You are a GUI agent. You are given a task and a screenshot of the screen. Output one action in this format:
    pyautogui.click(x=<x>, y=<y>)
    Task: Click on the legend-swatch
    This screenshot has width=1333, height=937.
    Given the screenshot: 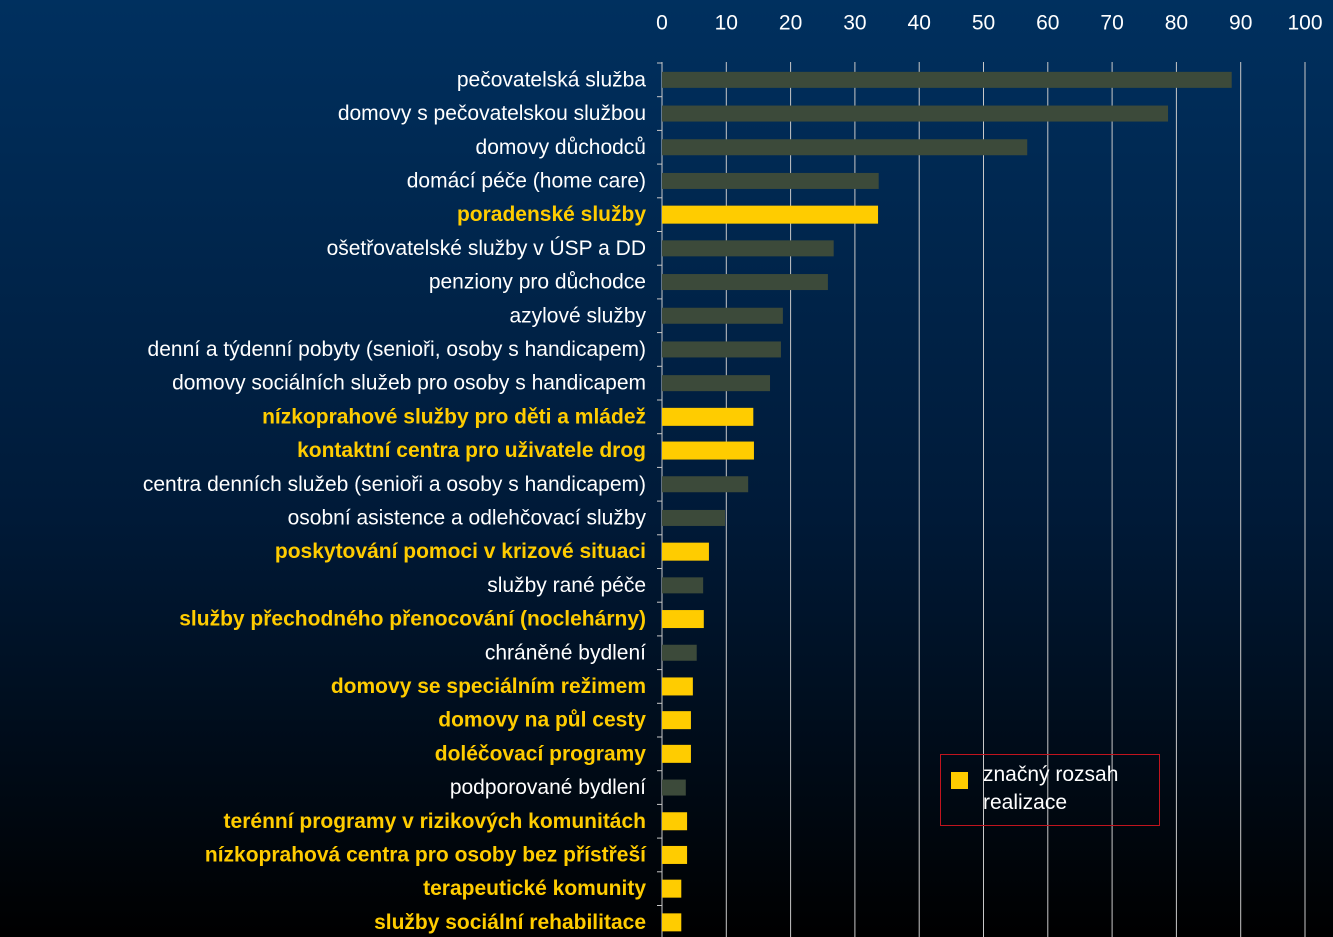 What is the action you would take?
    pyautogui.click(x=959, y=780)
    